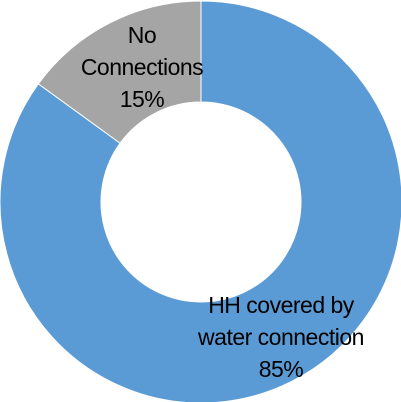  I want to click on slice-category-label: water connection, so click(280, 337).